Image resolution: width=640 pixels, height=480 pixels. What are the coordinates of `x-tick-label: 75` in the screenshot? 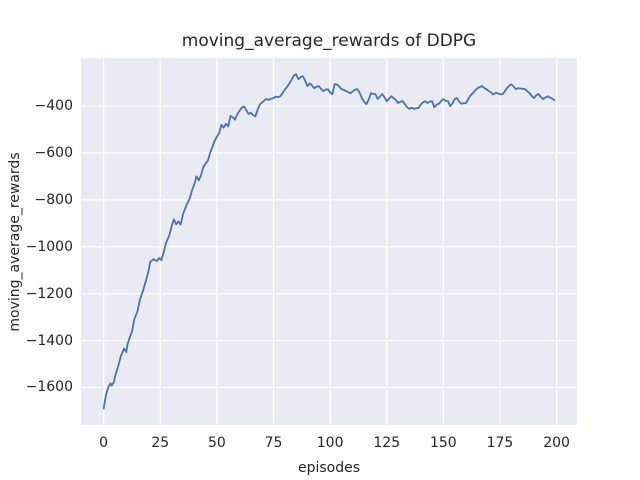 It's located at (273, 443).